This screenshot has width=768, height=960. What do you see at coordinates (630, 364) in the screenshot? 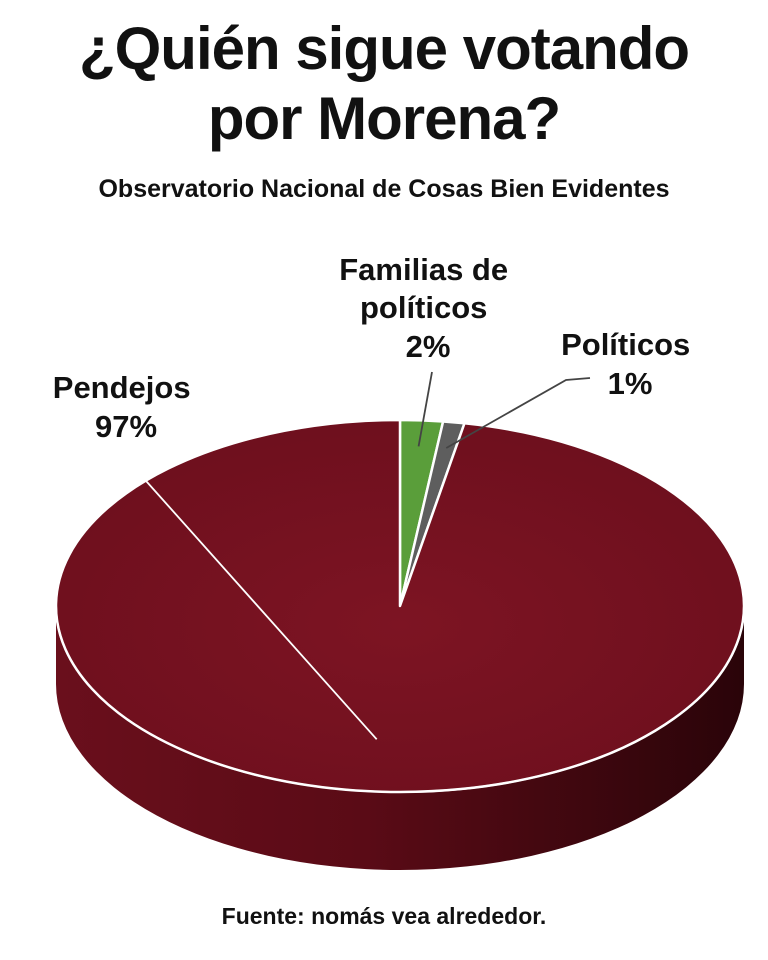
I see `label-politicos: Políticos 1%` at bounding box center [630, 364].